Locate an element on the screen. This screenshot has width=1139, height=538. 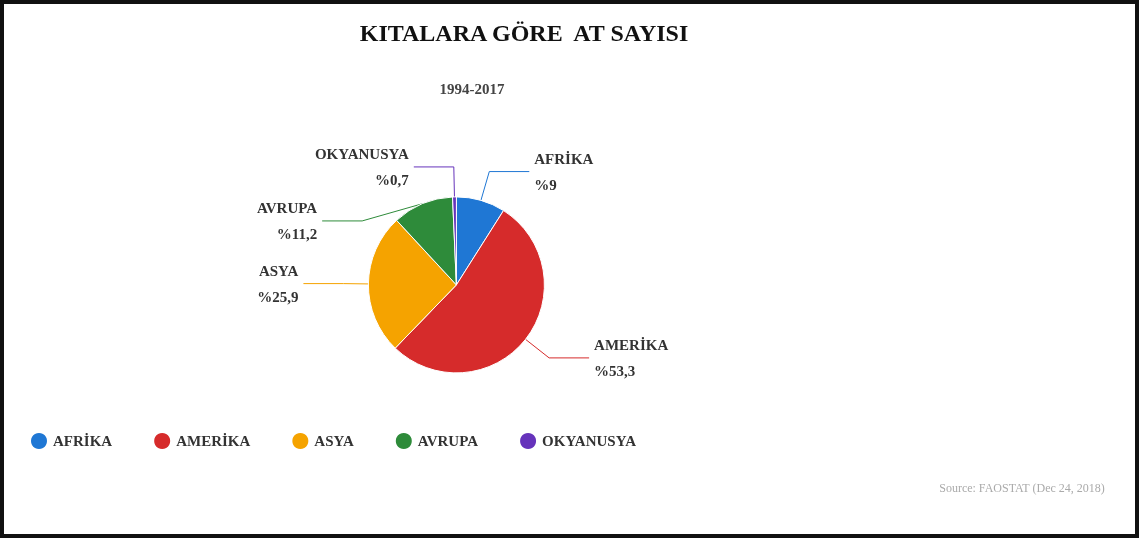
chart-title: KITALARA GÖRE AT SAYISI is located at coordinates (524, 33).